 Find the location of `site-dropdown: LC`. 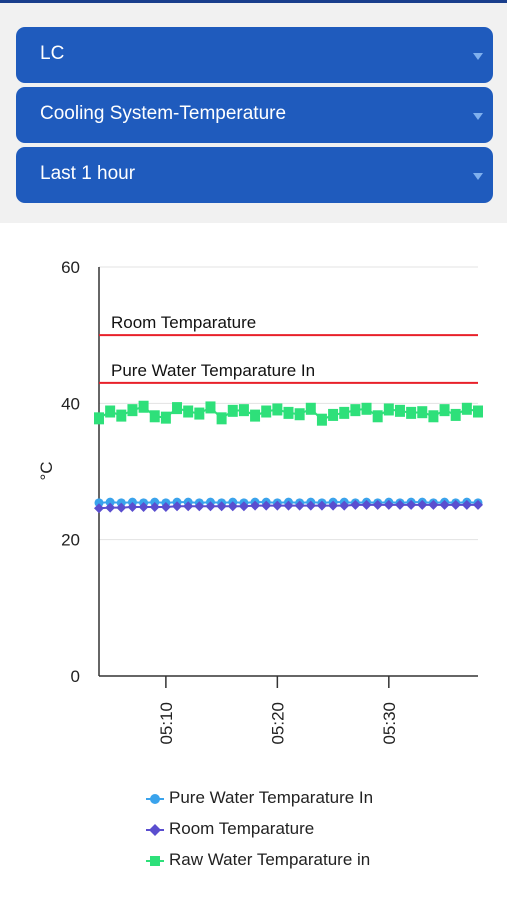

site-dropdown: LC is located at coordinates (254, 55).